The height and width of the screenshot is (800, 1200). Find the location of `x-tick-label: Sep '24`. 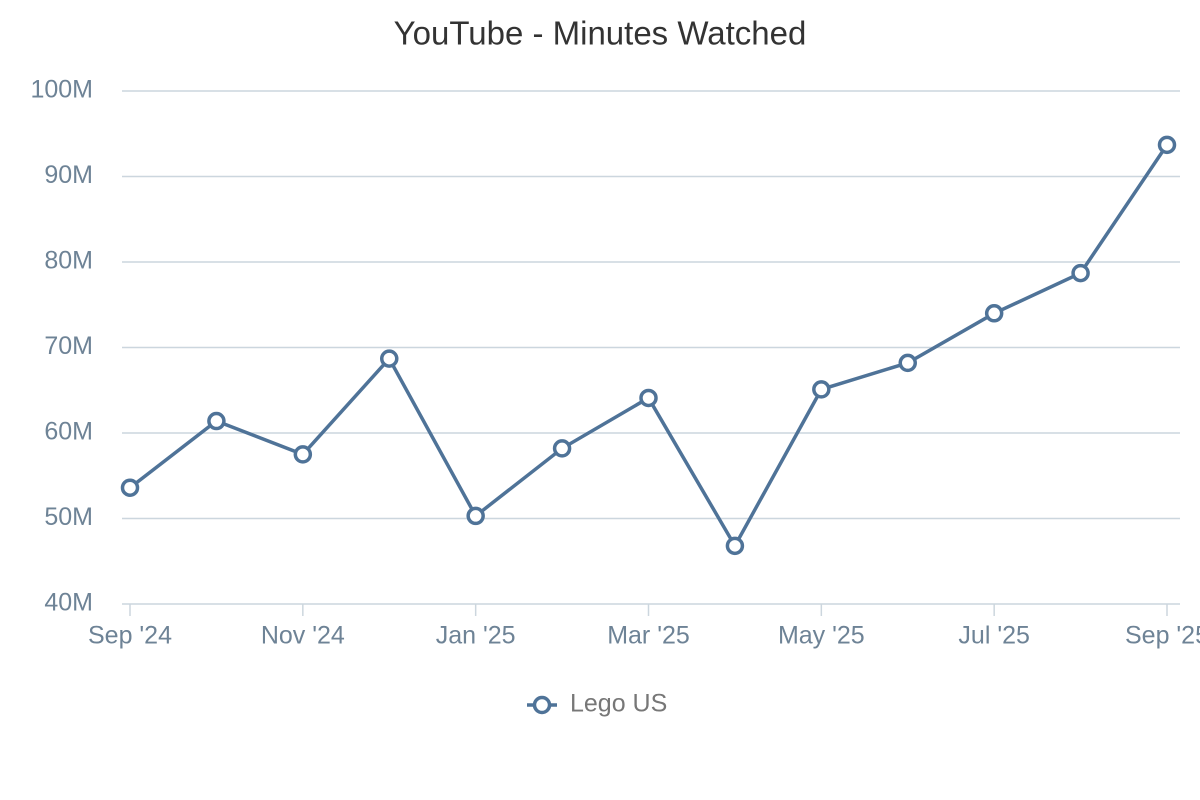

x-tick-label: Sep '24 is located at coordinates (130, 636).